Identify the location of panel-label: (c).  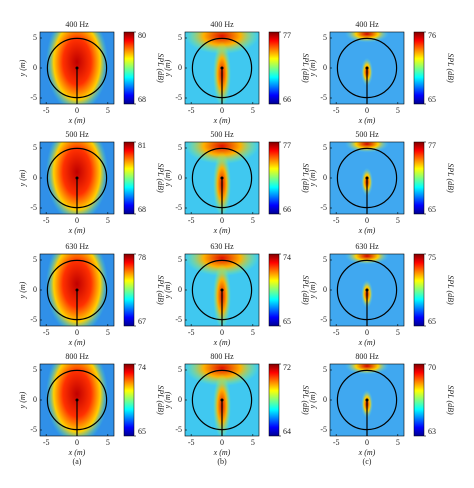
(367, 461).